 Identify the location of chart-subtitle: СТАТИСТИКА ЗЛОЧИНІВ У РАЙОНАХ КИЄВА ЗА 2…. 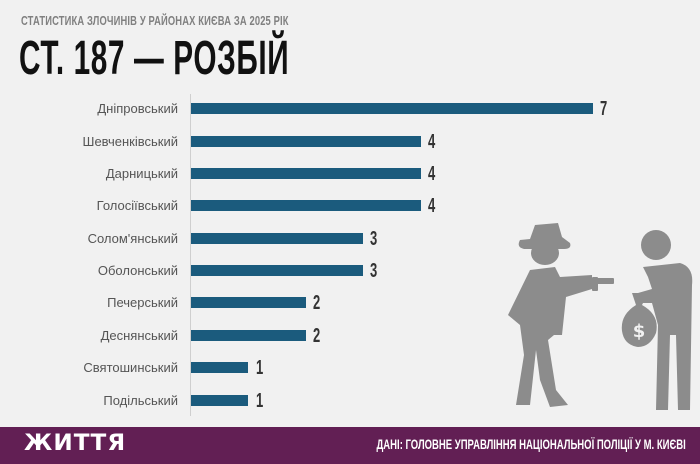
(155, 20).